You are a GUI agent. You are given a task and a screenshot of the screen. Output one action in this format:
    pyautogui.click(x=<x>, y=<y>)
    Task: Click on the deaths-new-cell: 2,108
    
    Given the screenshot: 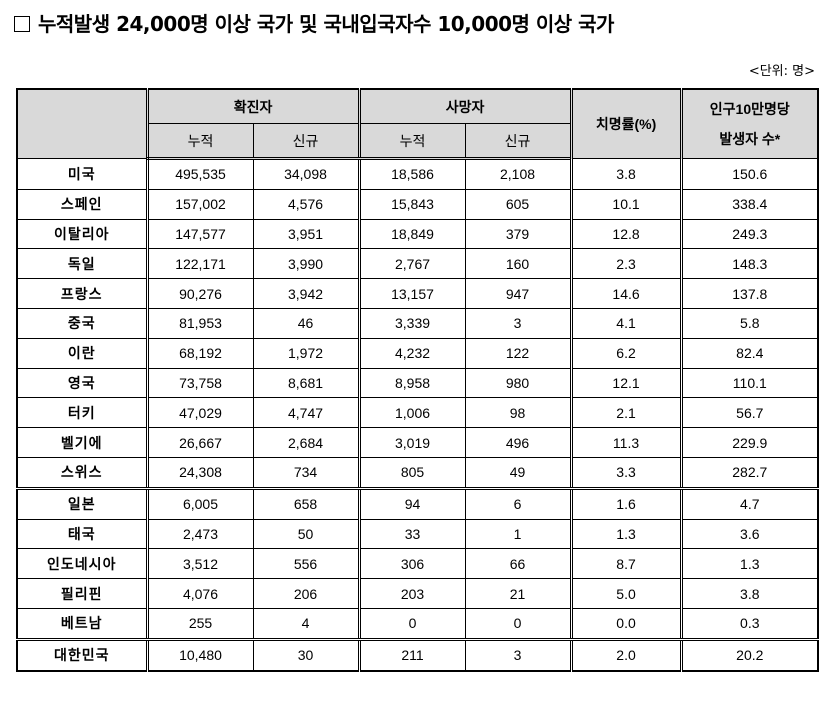 What is the action you would take?
    pyautogui.click(x=518, y=174)
    